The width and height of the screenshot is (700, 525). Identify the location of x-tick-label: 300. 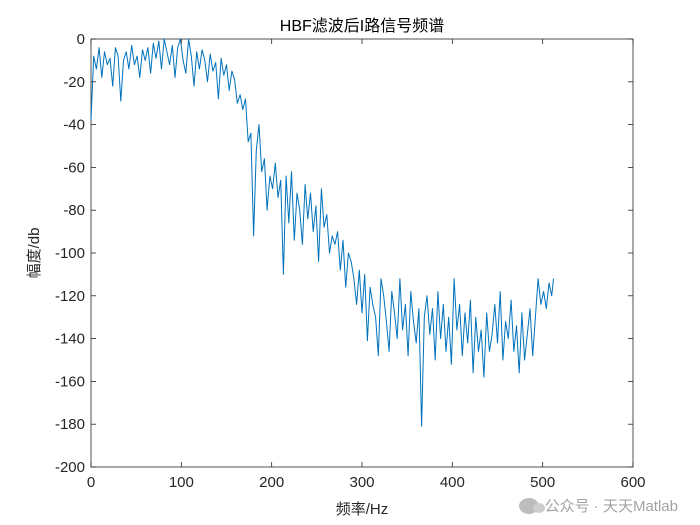
(361, 482).